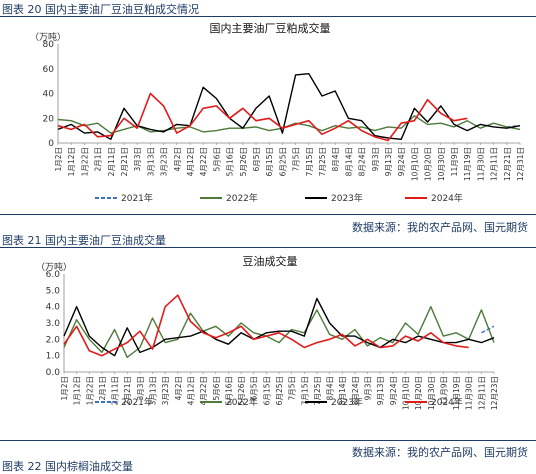 Image resolution: width=536 pixels, height=474 pixels. Describe the element at coordinates (53, 308) in the screenshot. I see `y-tick-label: 4.0` at that location.